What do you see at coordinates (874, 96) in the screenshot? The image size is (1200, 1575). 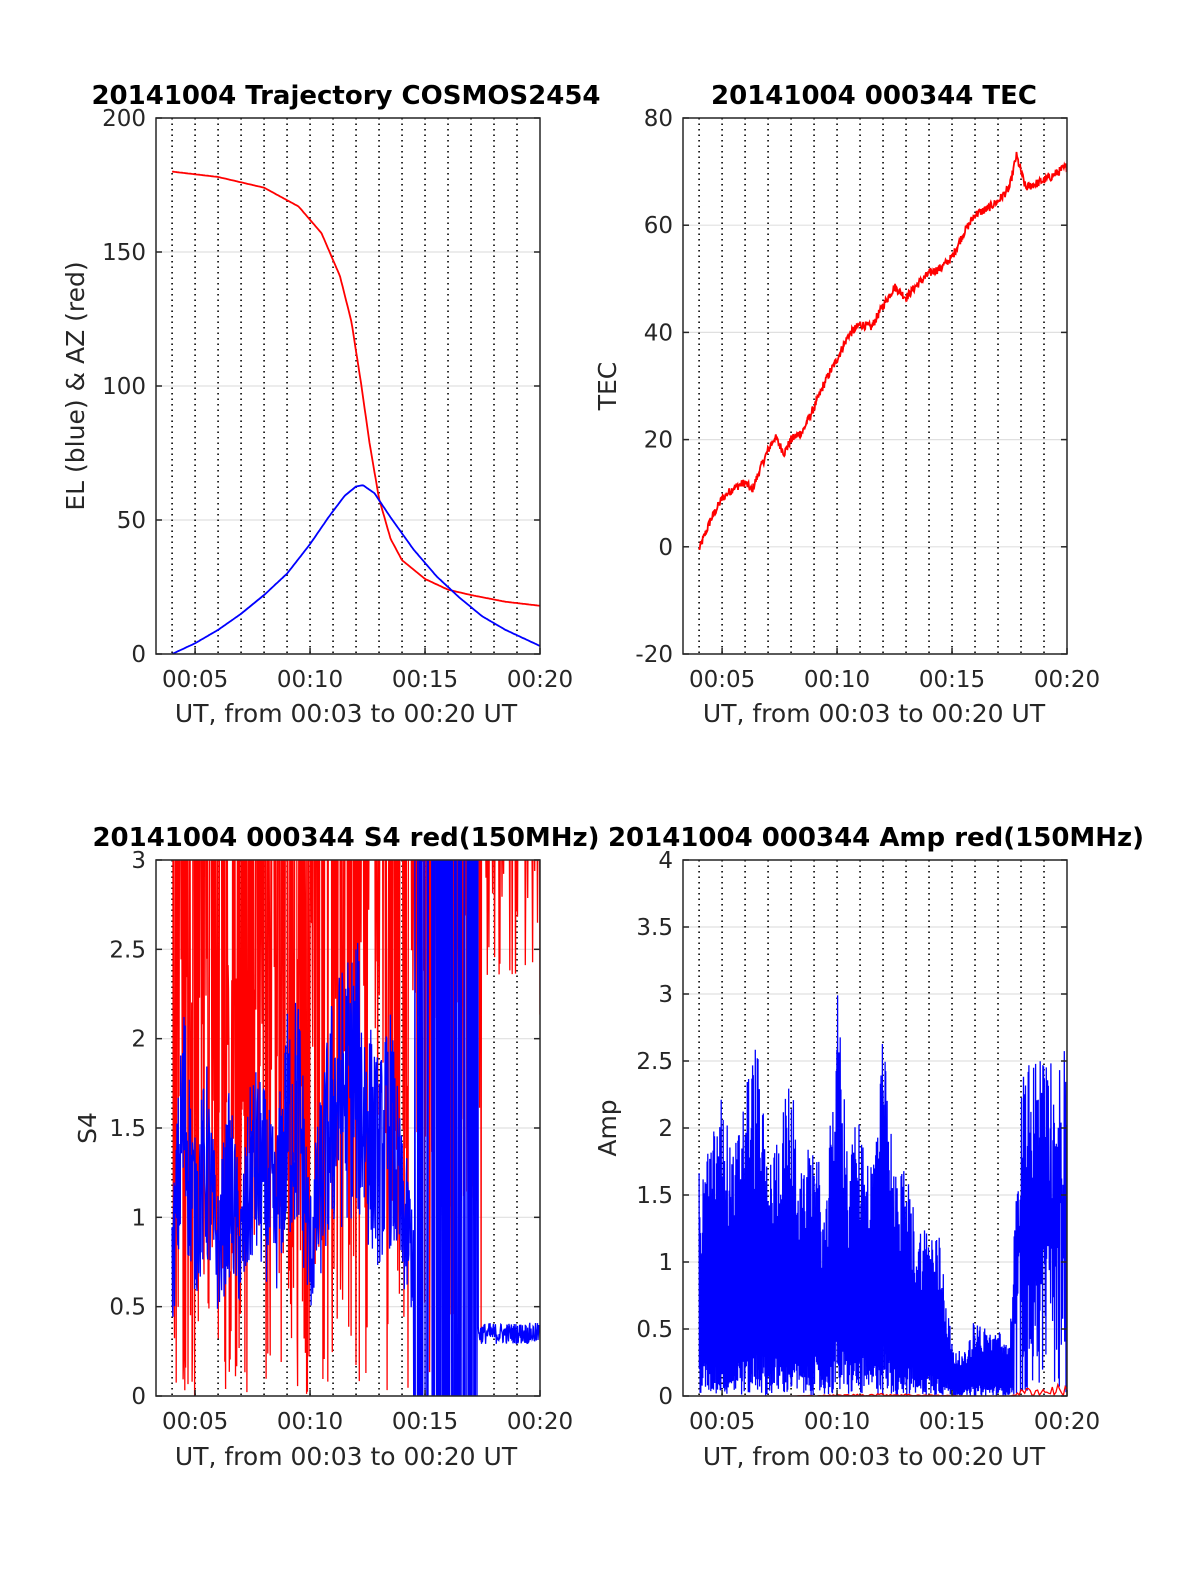 I see `chart-title: 20141004 000344 TEC` at bounding box center [874, 96].